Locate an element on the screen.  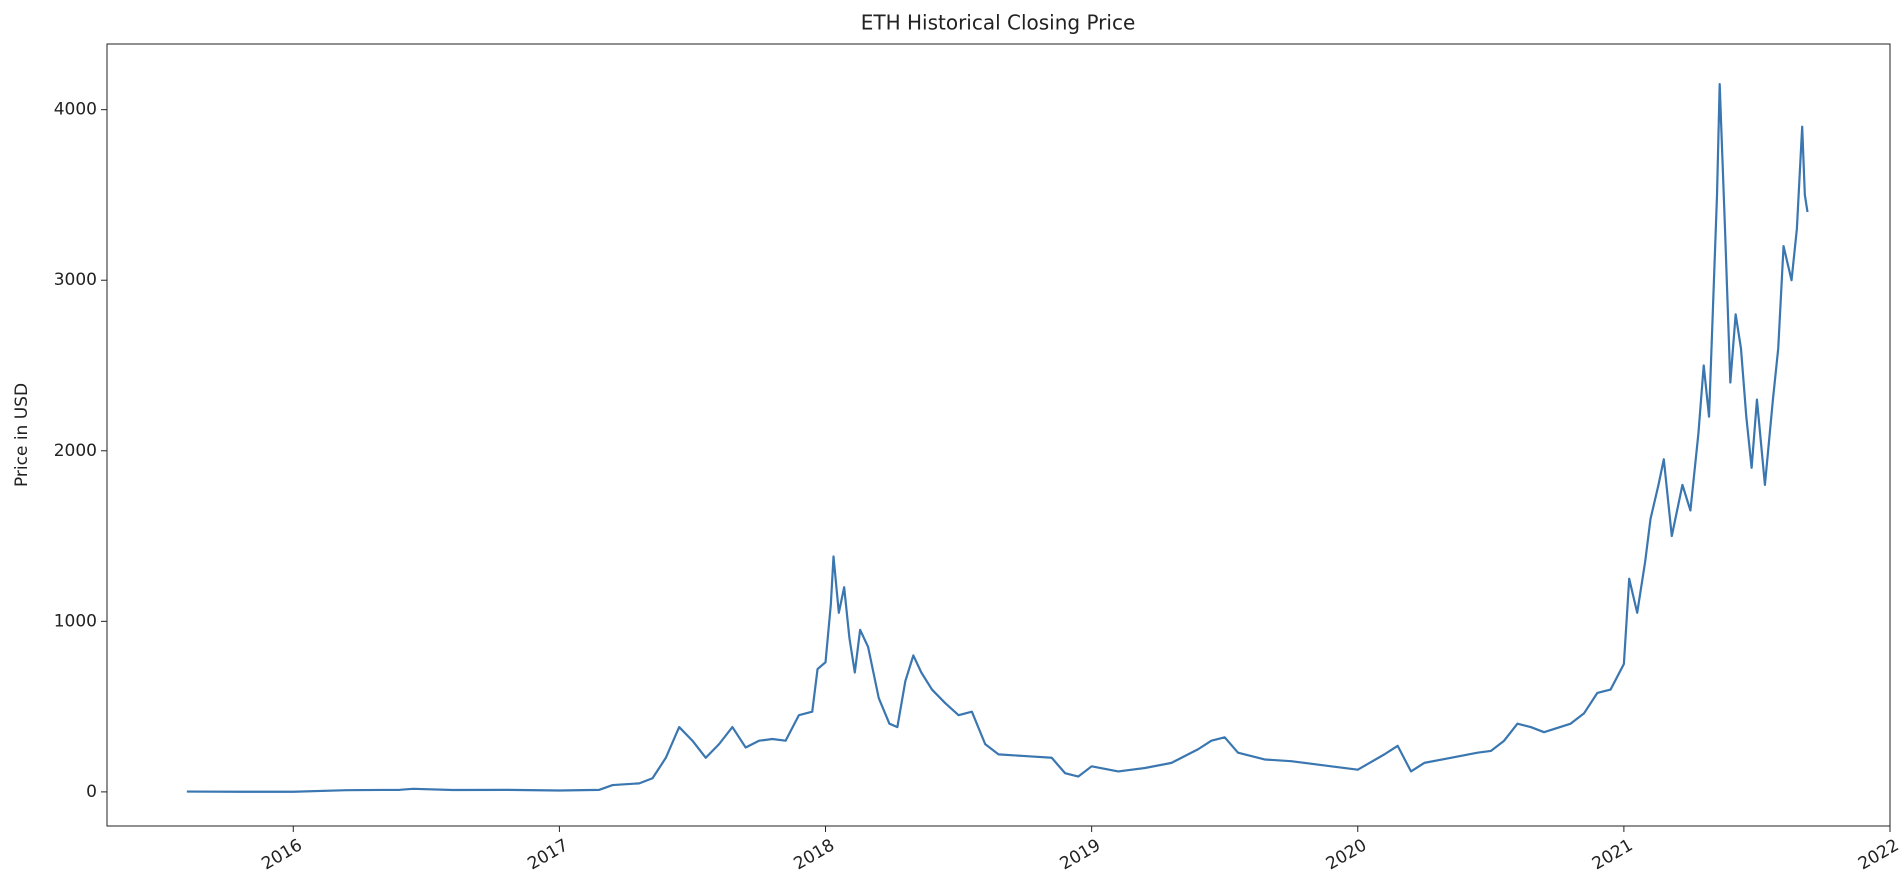
x-tick-label: 2018 is located at coordinates (814, 854).